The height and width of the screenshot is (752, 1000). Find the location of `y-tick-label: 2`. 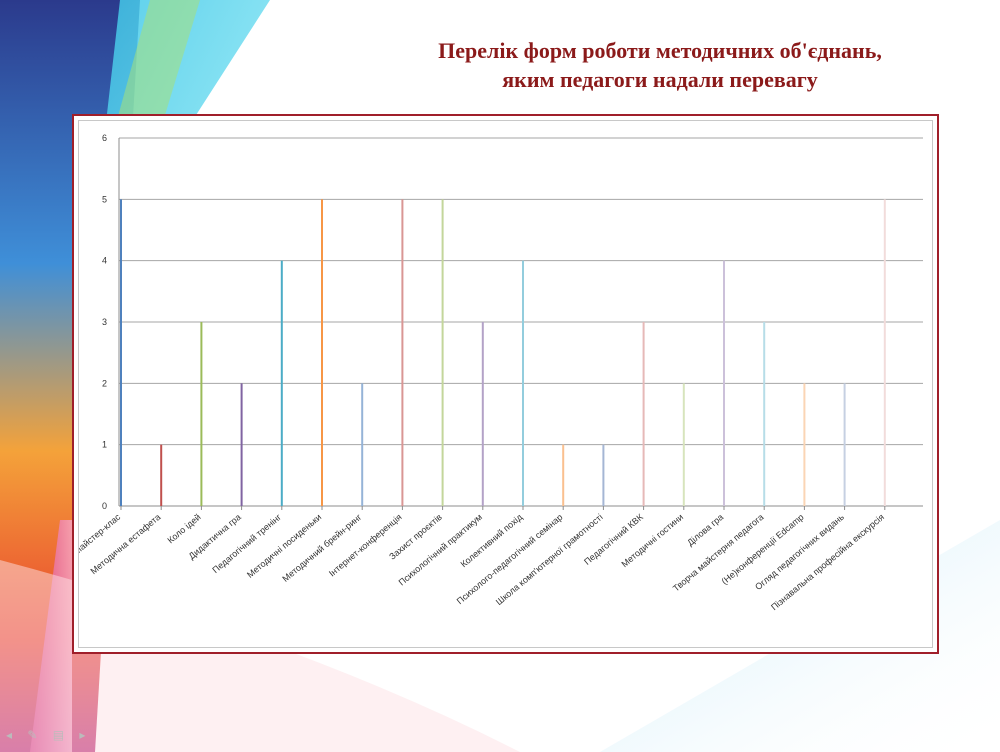

y-tick-label: 2 is located at coordinates (104, 383).